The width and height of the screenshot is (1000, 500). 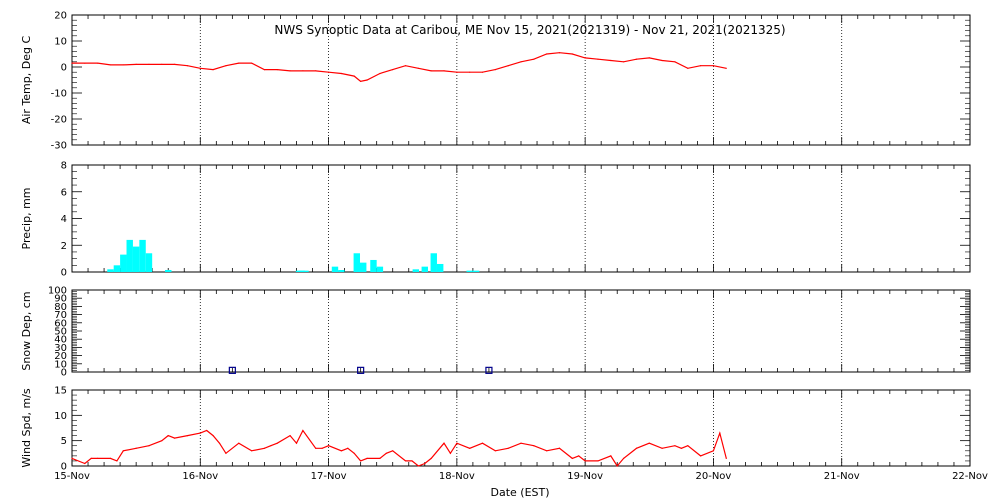 I want to click on x-tick-label: 16-Nov, so click(x=200, y=476).